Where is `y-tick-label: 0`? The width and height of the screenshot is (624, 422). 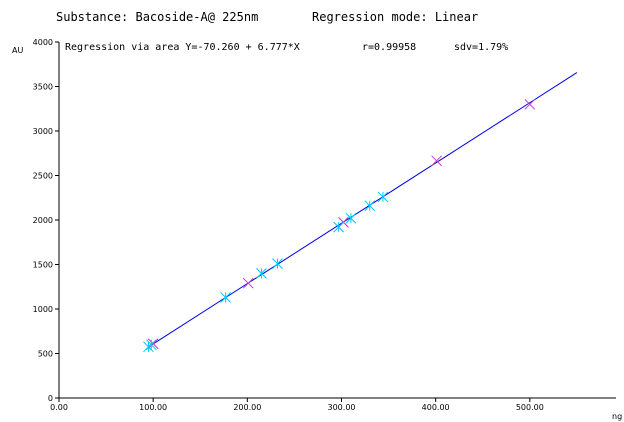
y-tick-label: 0 is located at coordinates (50, 398).